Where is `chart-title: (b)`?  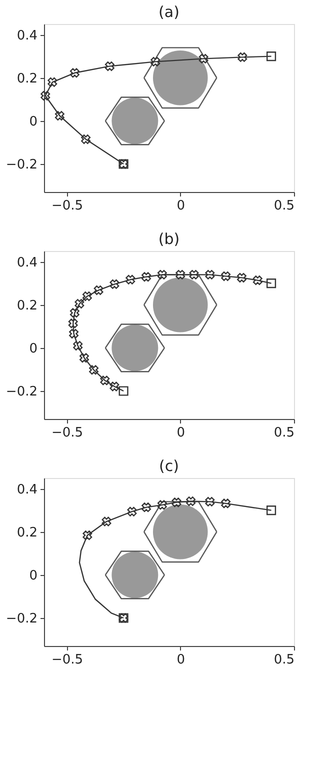 chart-title: (b) is located at coordinates (169, 239).